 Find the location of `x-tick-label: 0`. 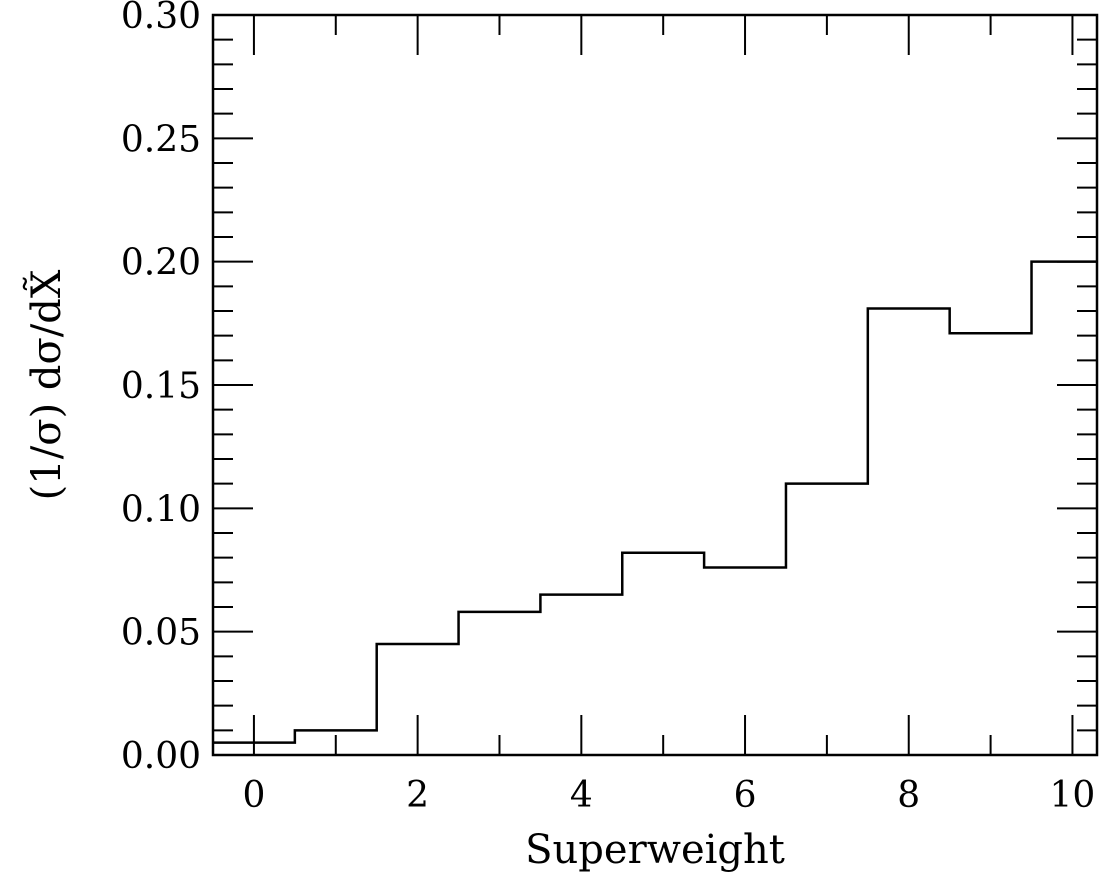

x-tick-label: 0 is located at coordinates (253, 795).